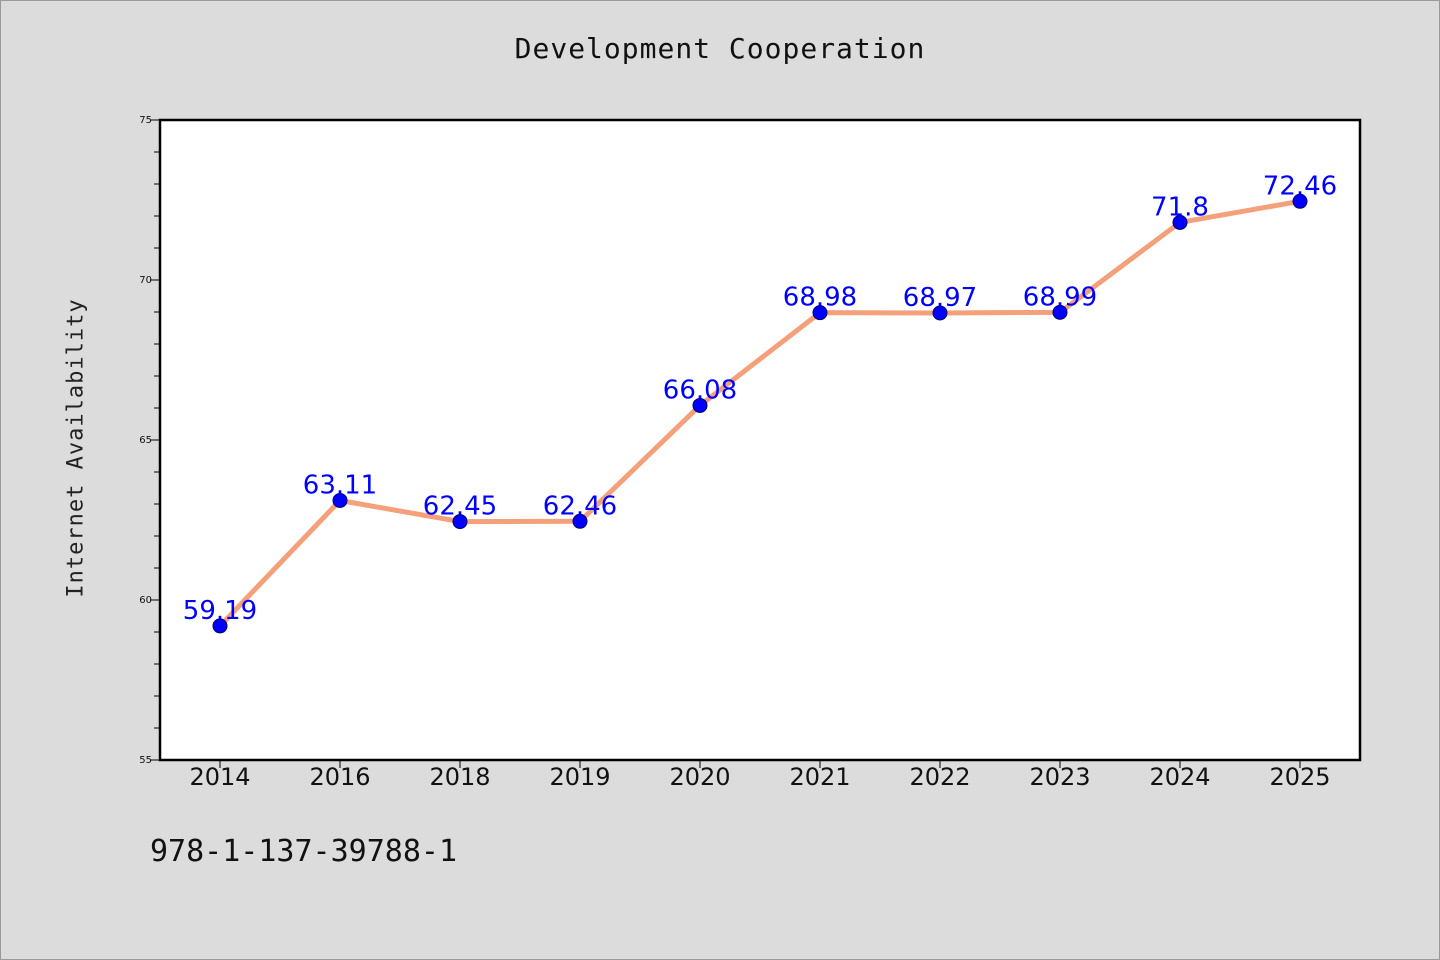  I want to click on x-tick-label: 2019, so click(579, 777).